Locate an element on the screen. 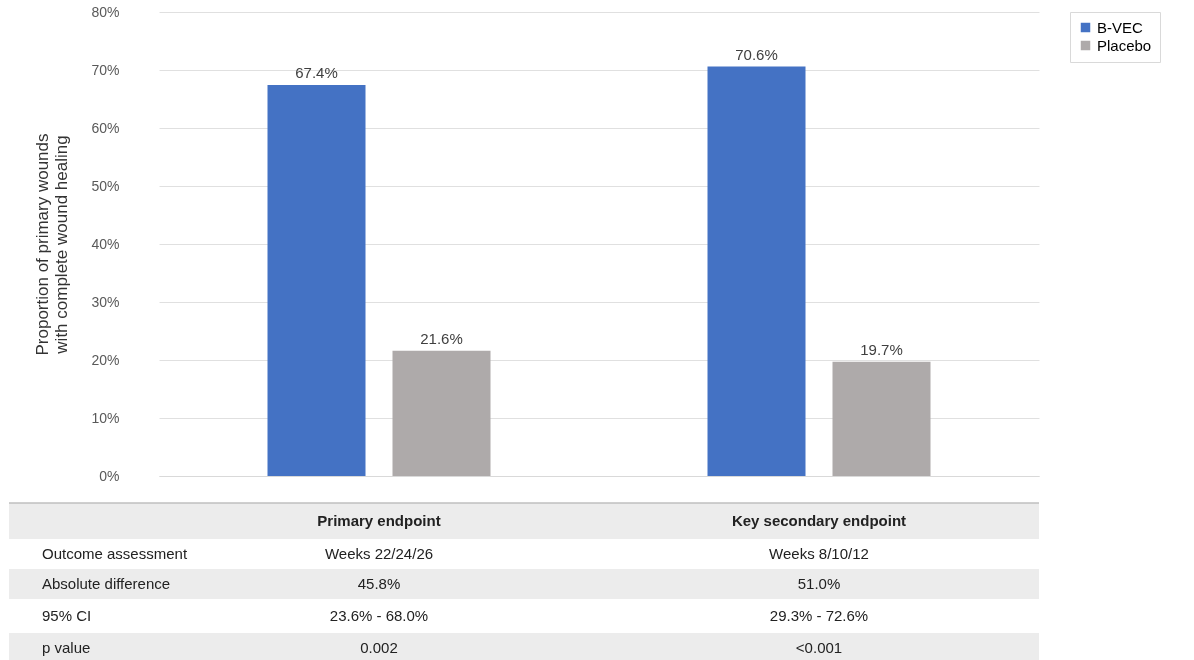 The height and width of the screenshot is (660, 1194). y-tick-label: 20% is located at coordinates (105, 359).